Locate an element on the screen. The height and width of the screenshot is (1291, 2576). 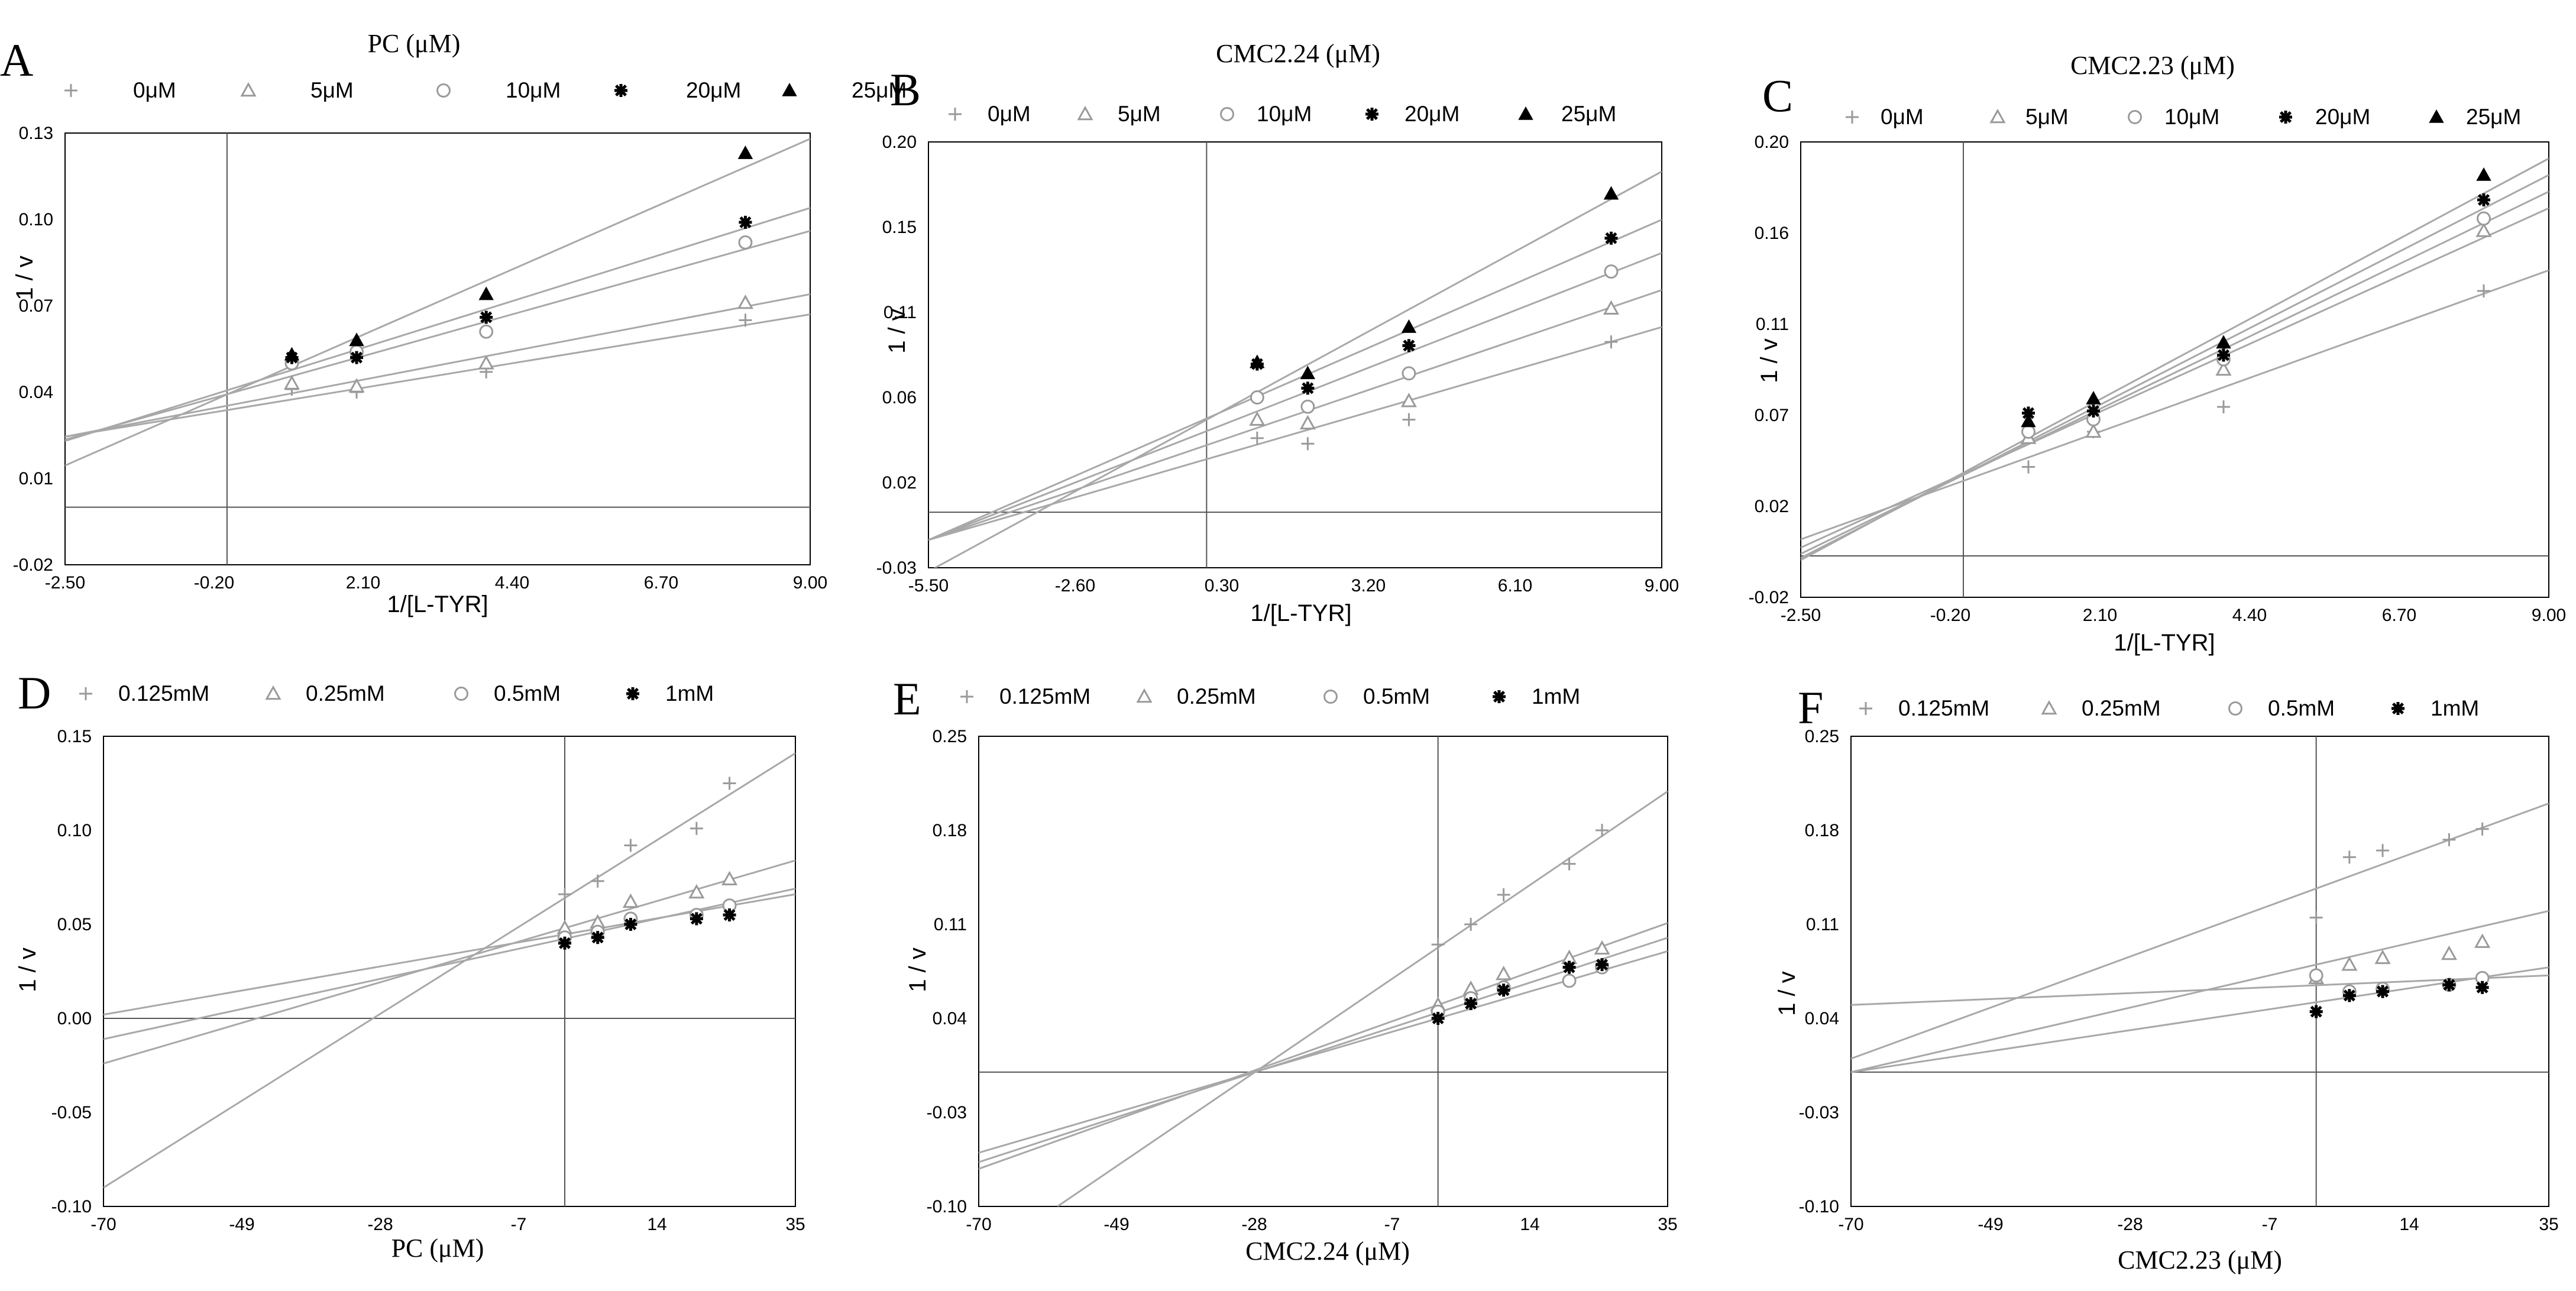
y-tick-label: 0.25 is located at coordinates (1822, 736).